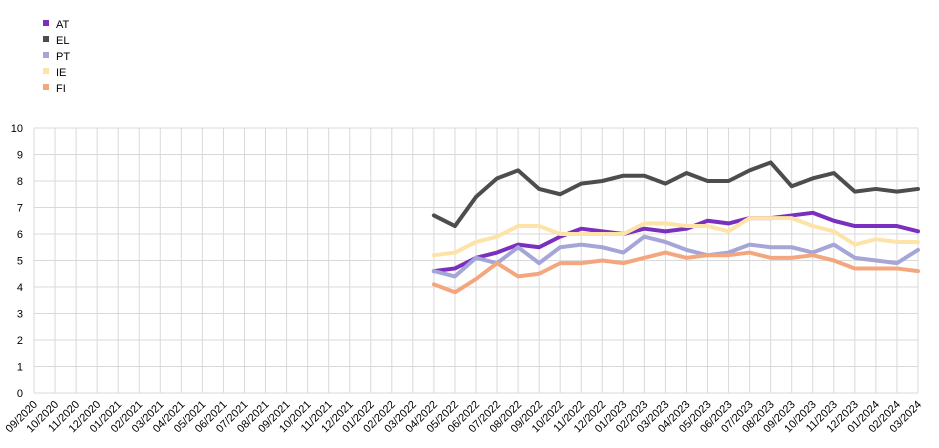 The image size is (939, 448). I want to click on y-tick-label: 7, so click(20, 209).